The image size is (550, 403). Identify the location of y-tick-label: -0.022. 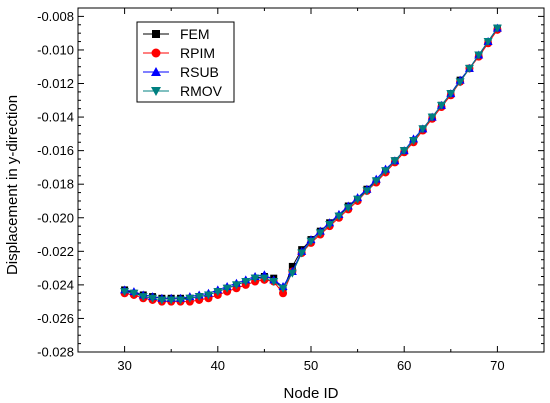
(55, 251).